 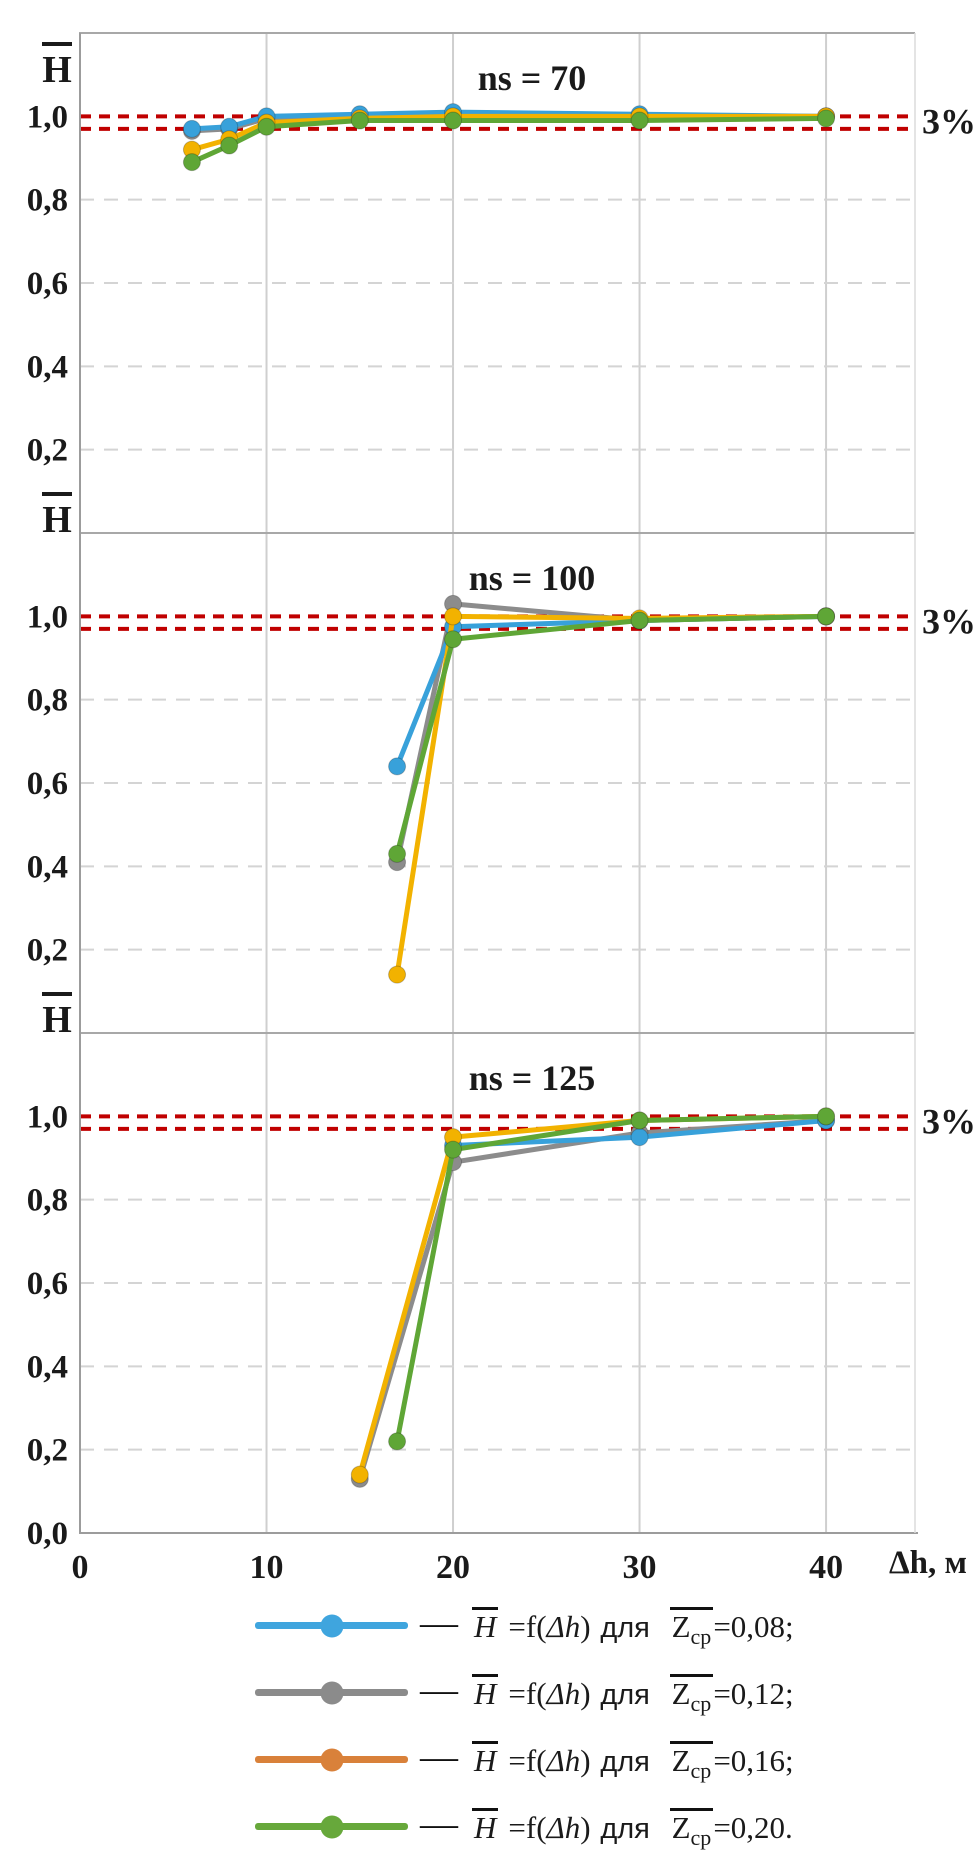 I want to click on legend-label: H =f(Δh) для Zср =0,12;, so click(x=633, y=1694).